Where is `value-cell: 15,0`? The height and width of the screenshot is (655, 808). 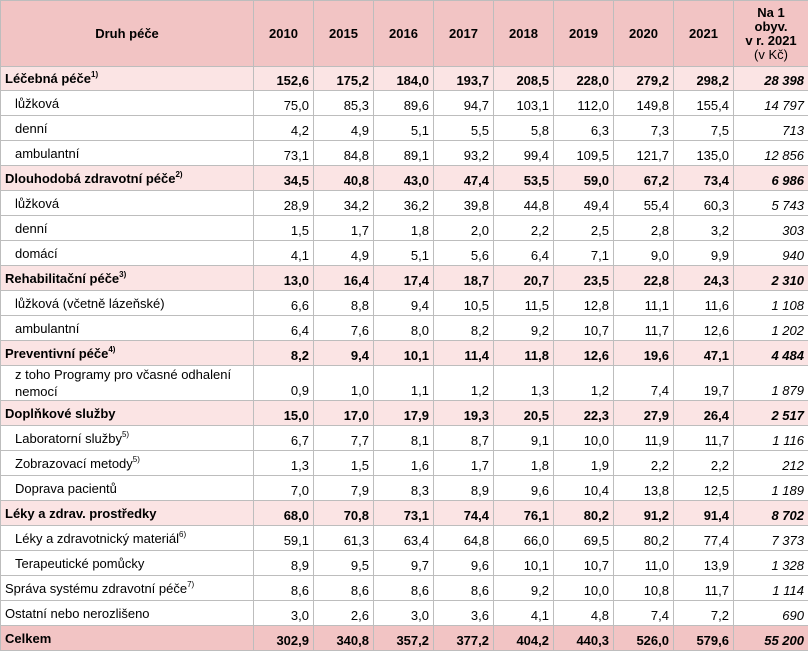
value-cell: 15,0 is located at coordinates (283, 413).